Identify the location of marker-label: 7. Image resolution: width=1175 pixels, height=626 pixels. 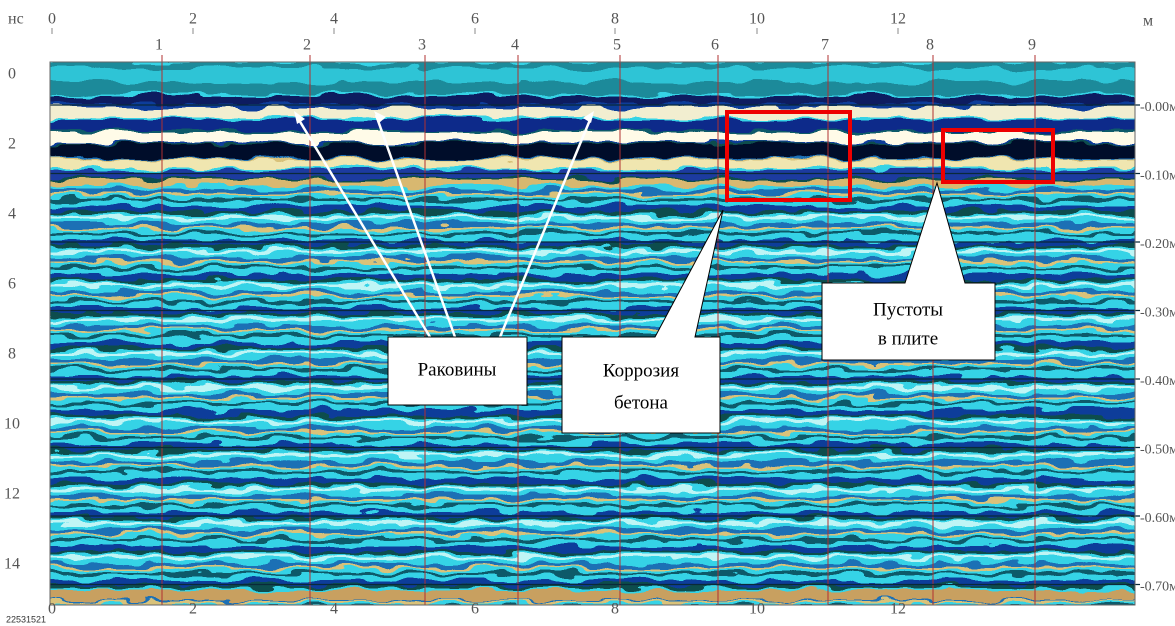
(825, 45).